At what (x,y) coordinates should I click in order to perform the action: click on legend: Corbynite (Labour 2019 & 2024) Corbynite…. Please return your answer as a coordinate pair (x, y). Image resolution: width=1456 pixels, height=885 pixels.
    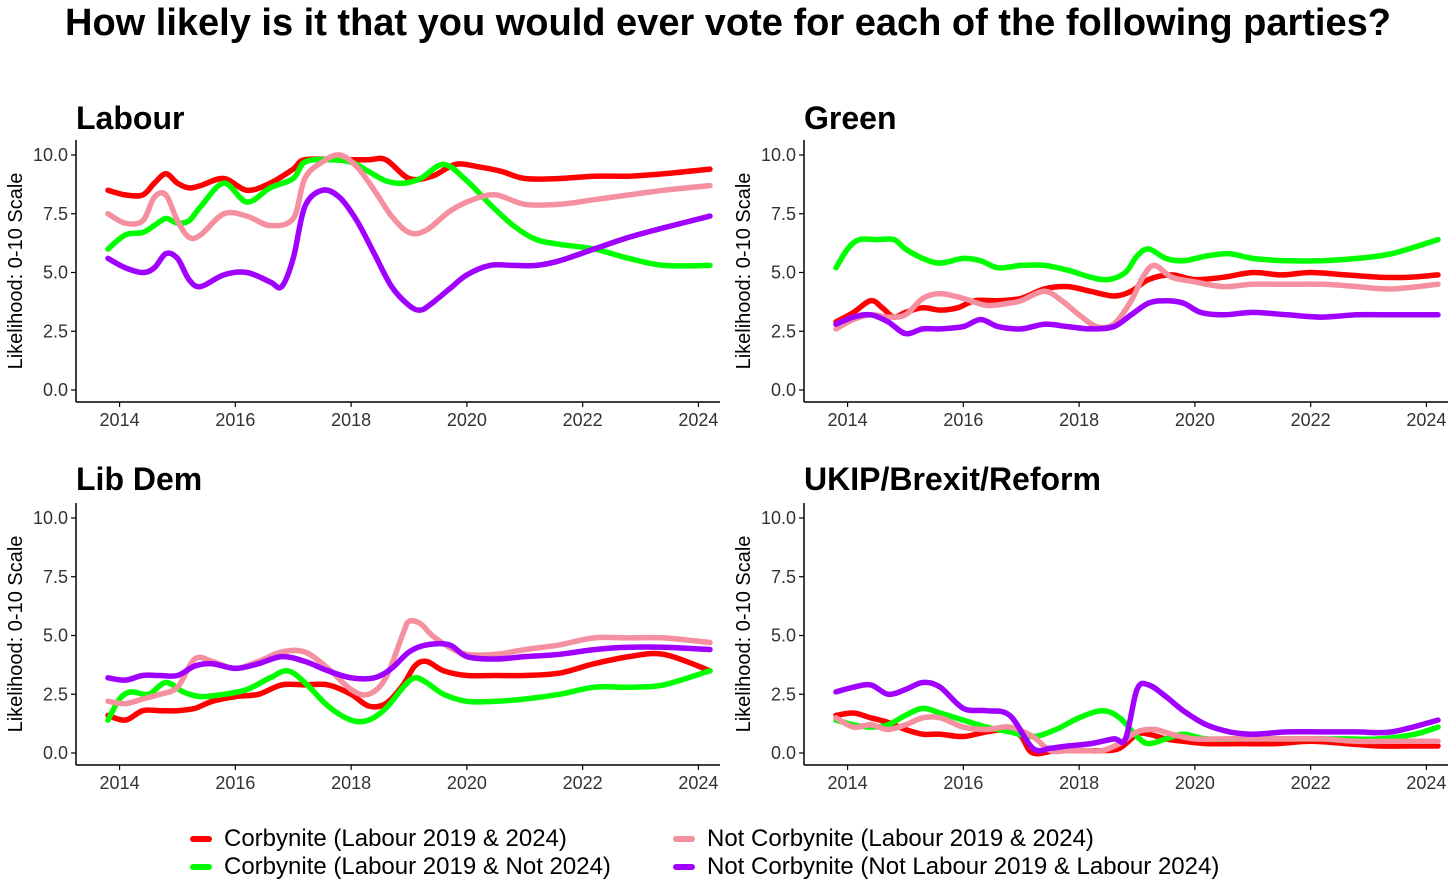
    Looking at the image, I should click on (740, 853).